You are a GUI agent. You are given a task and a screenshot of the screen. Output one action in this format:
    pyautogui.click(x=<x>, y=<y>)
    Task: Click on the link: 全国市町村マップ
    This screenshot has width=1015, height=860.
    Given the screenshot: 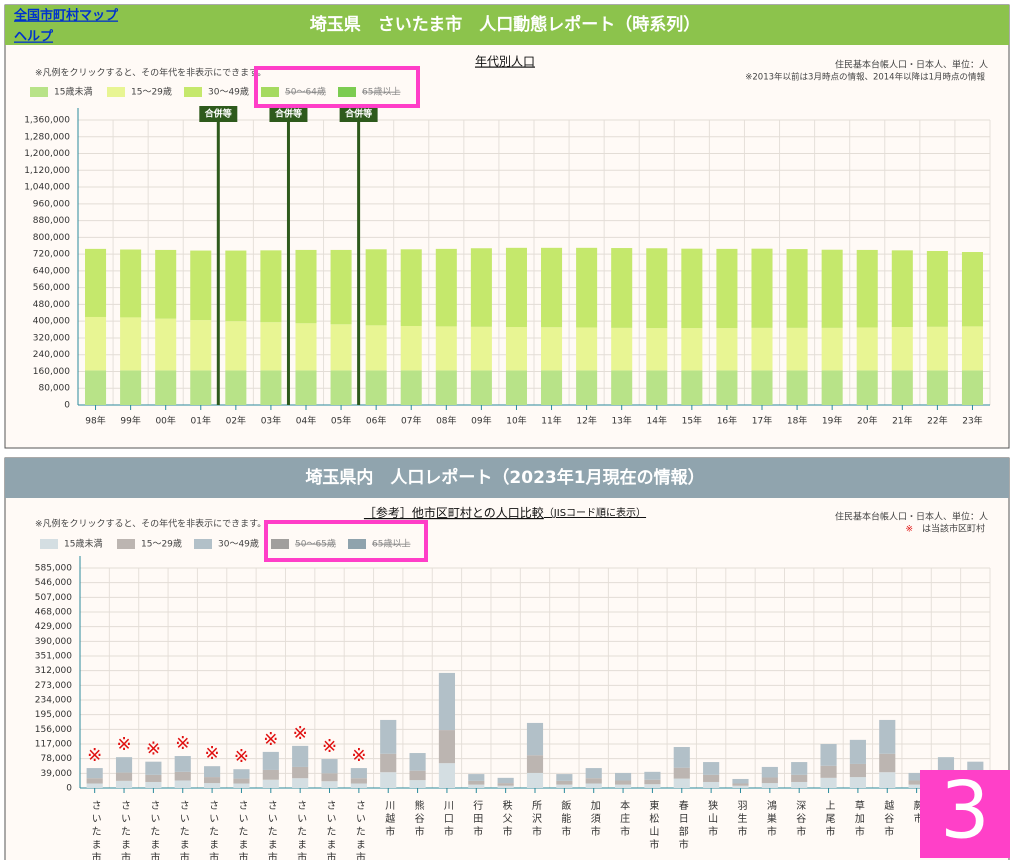 What is the action you would take?
    pyautogui.click(x=66, y=16)
    